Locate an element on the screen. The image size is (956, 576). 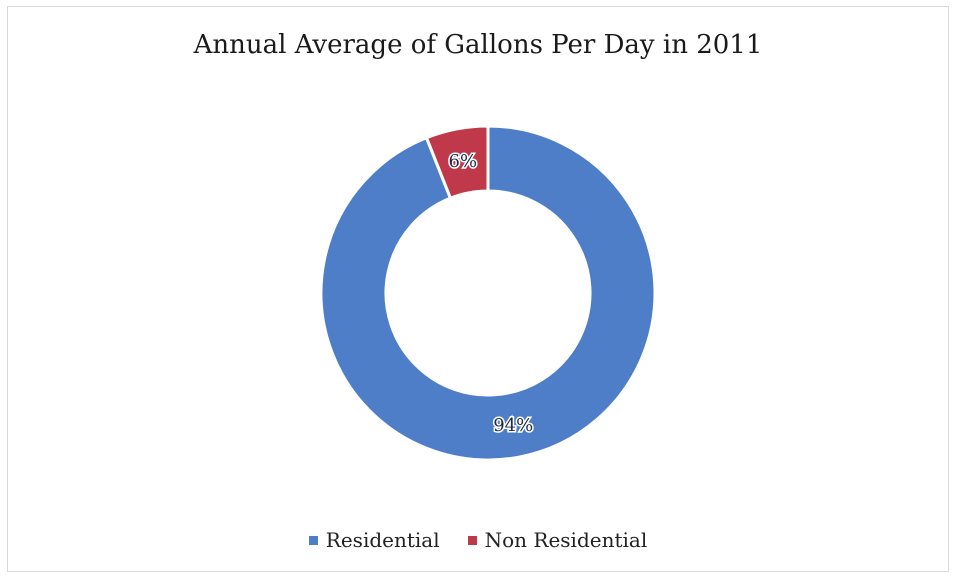
legend-item-non-residential: Non Residential is located at coordinates (557, 540).